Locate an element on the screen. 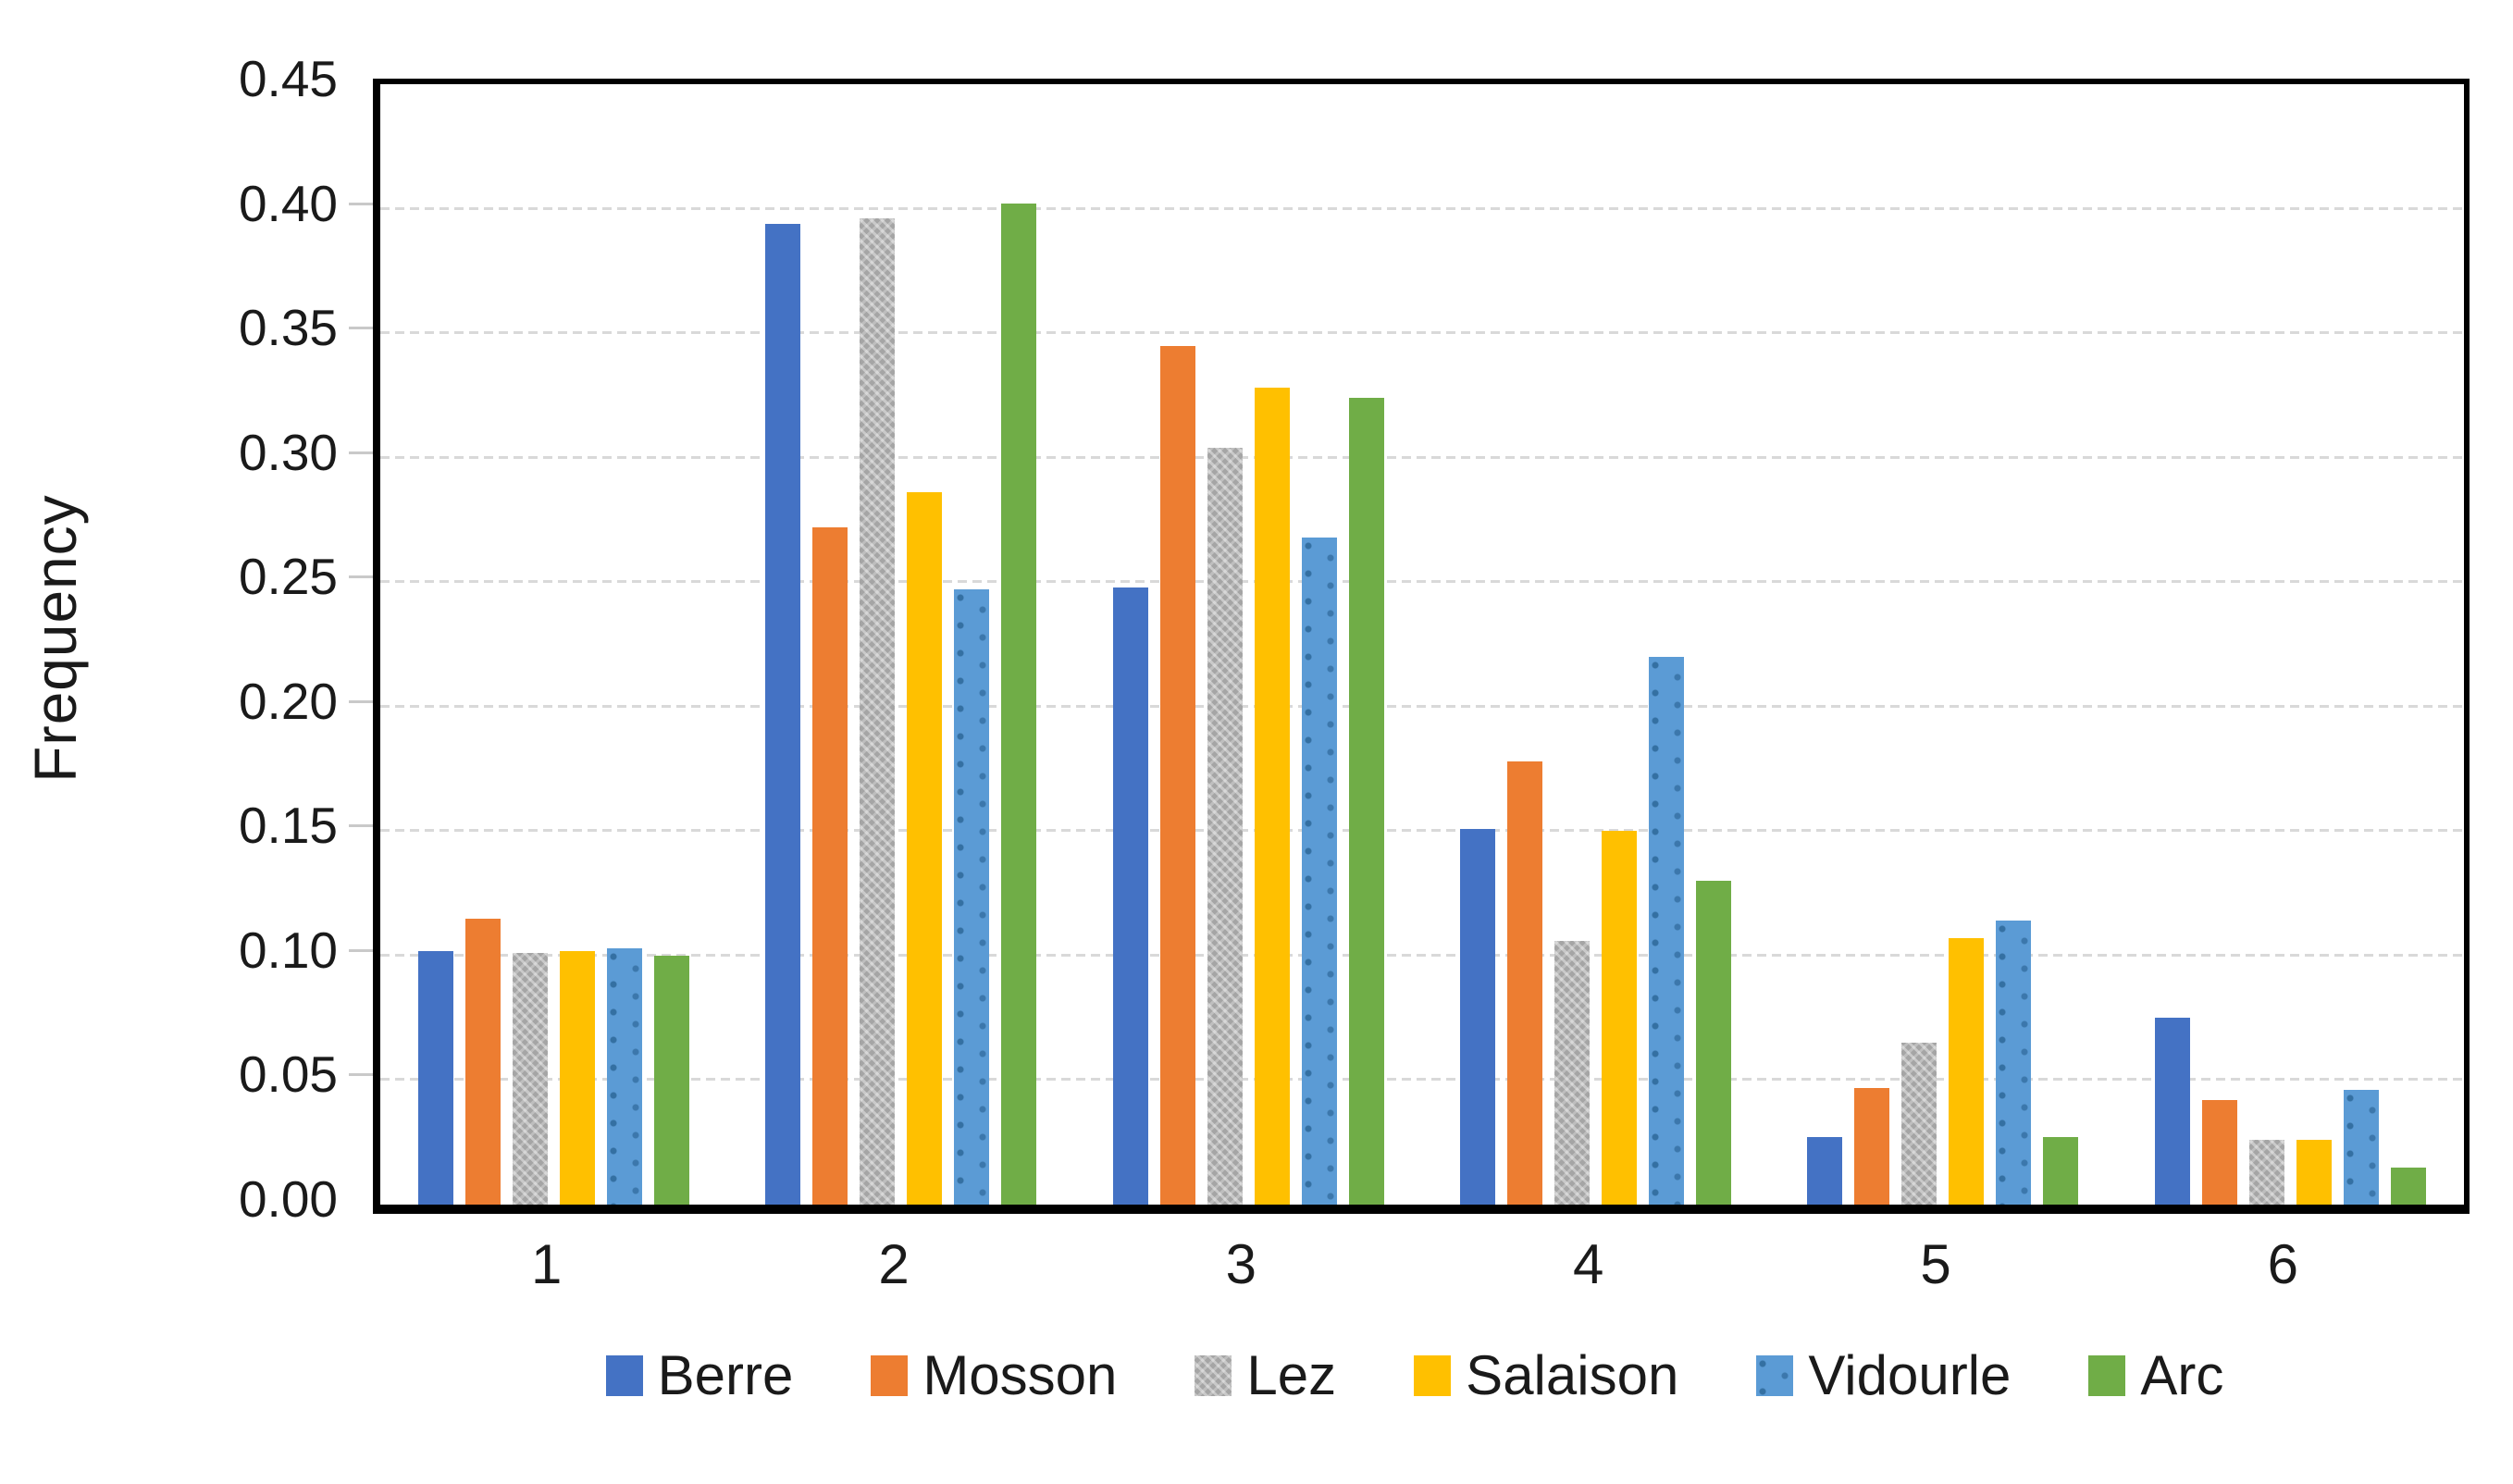 The width and height of the screenshot is (2513, 1484). bar-berre-cat4 is located at coordinates (1478, 1017).